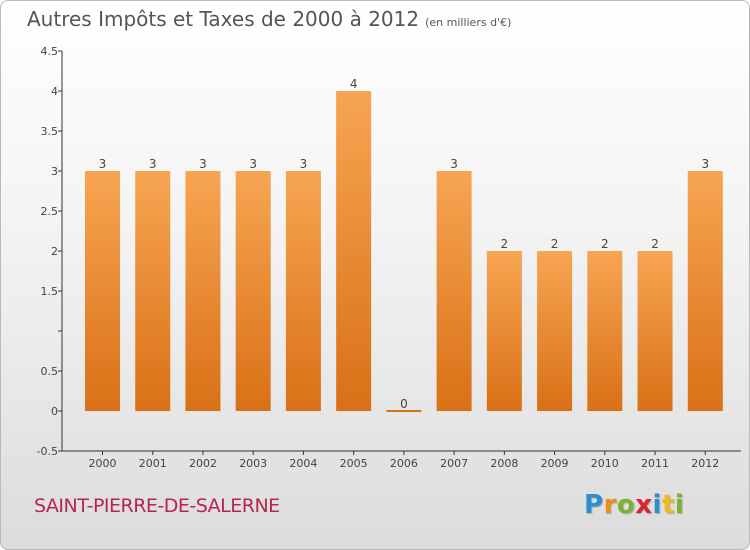 Image resolution: width=750 pixels, height=550 pixels. What do you see at coordinates (203, 463) in the screenshot?
I see `x-tick-label: 2002` at bounding box center [203, 463].